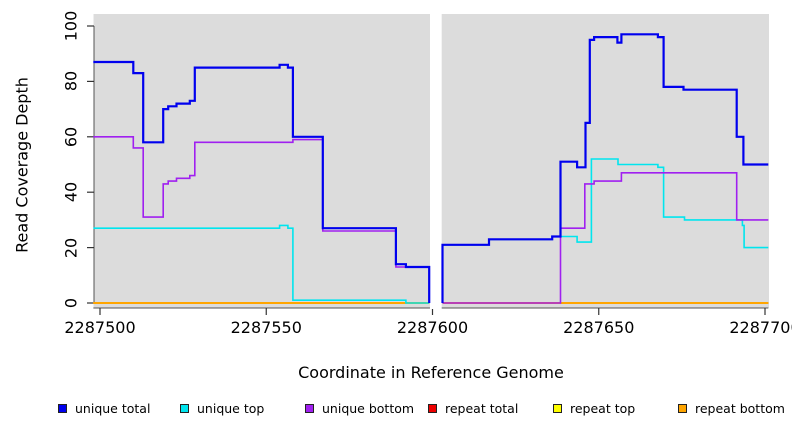 Image resolution: width=792 pixels, height=432 pixels. Describe the element at coordinates (435, 161) in the screenshot. I see `gap-band` at that location.